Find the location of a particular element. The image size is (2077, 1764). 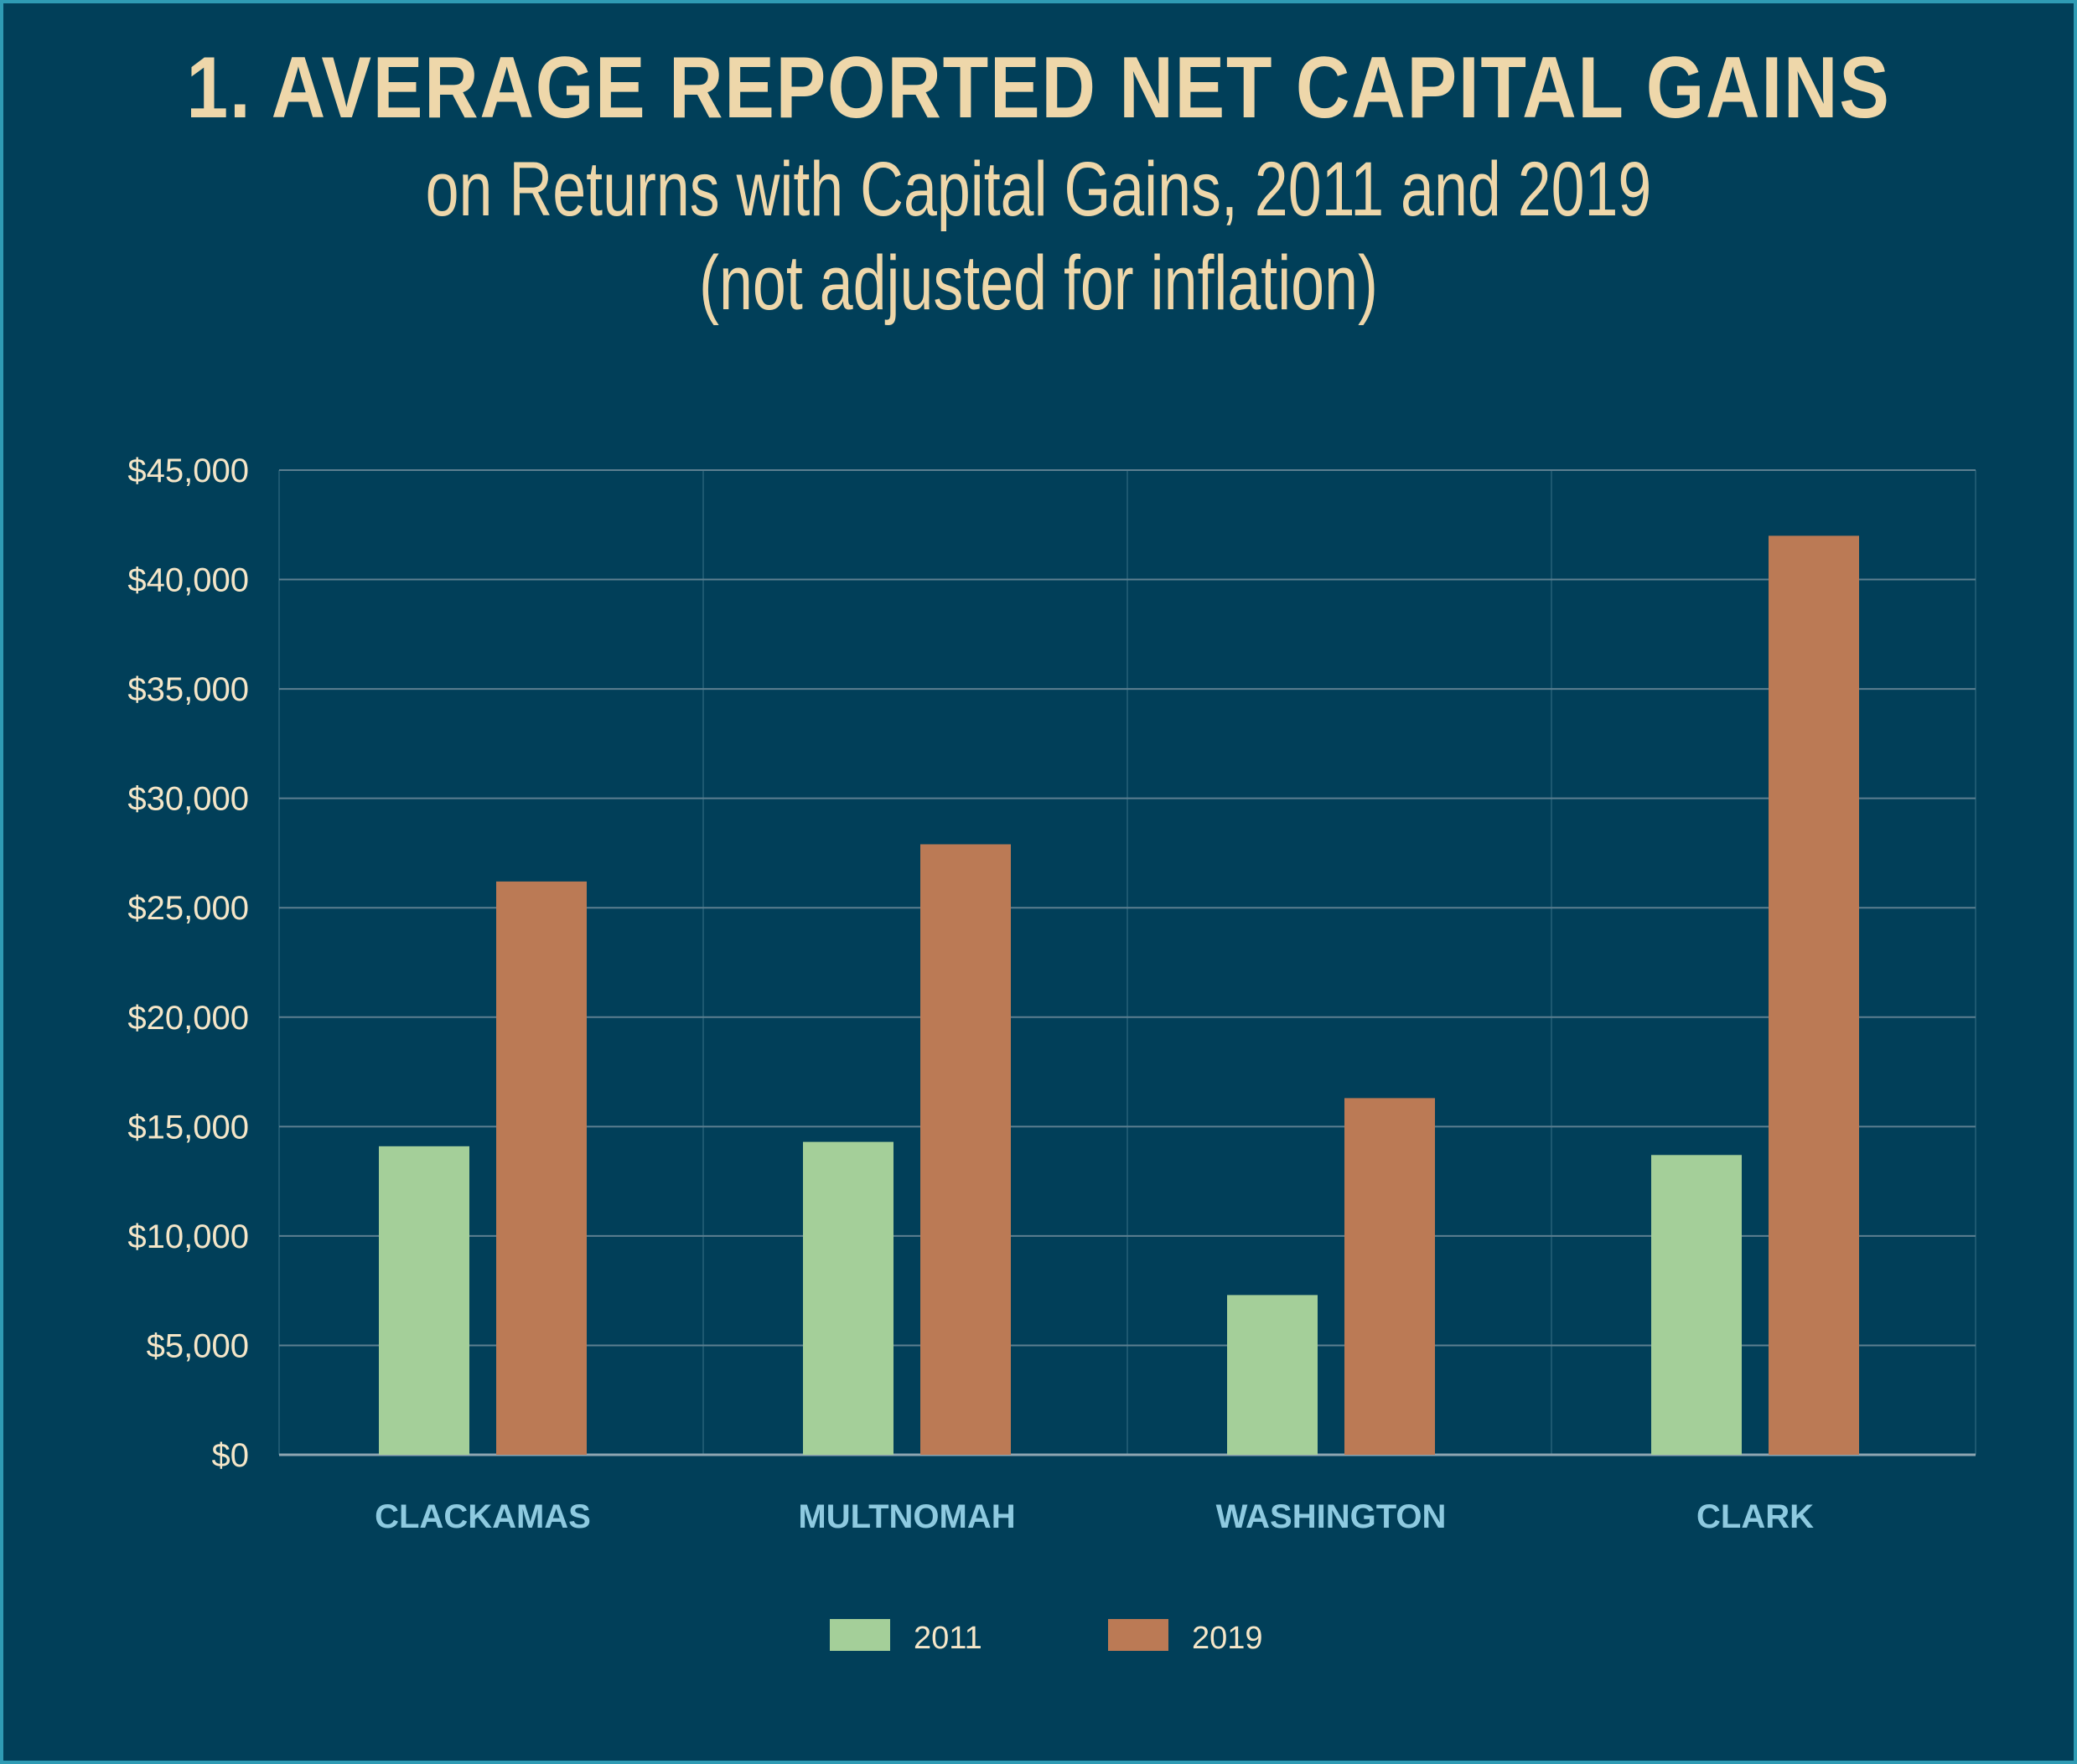

bar-2019-clackamas is located at coordinates (541, 1168).